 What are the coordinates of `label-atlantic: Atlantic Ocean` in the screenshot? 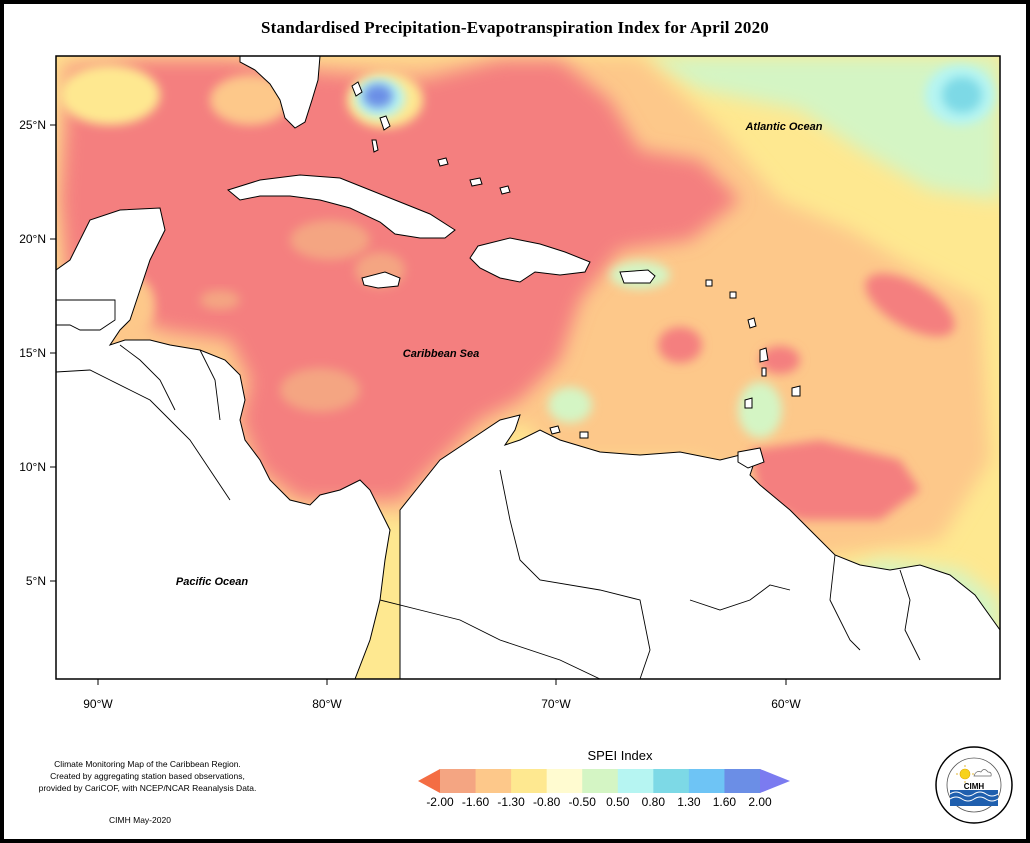 It's located at (783, 127).